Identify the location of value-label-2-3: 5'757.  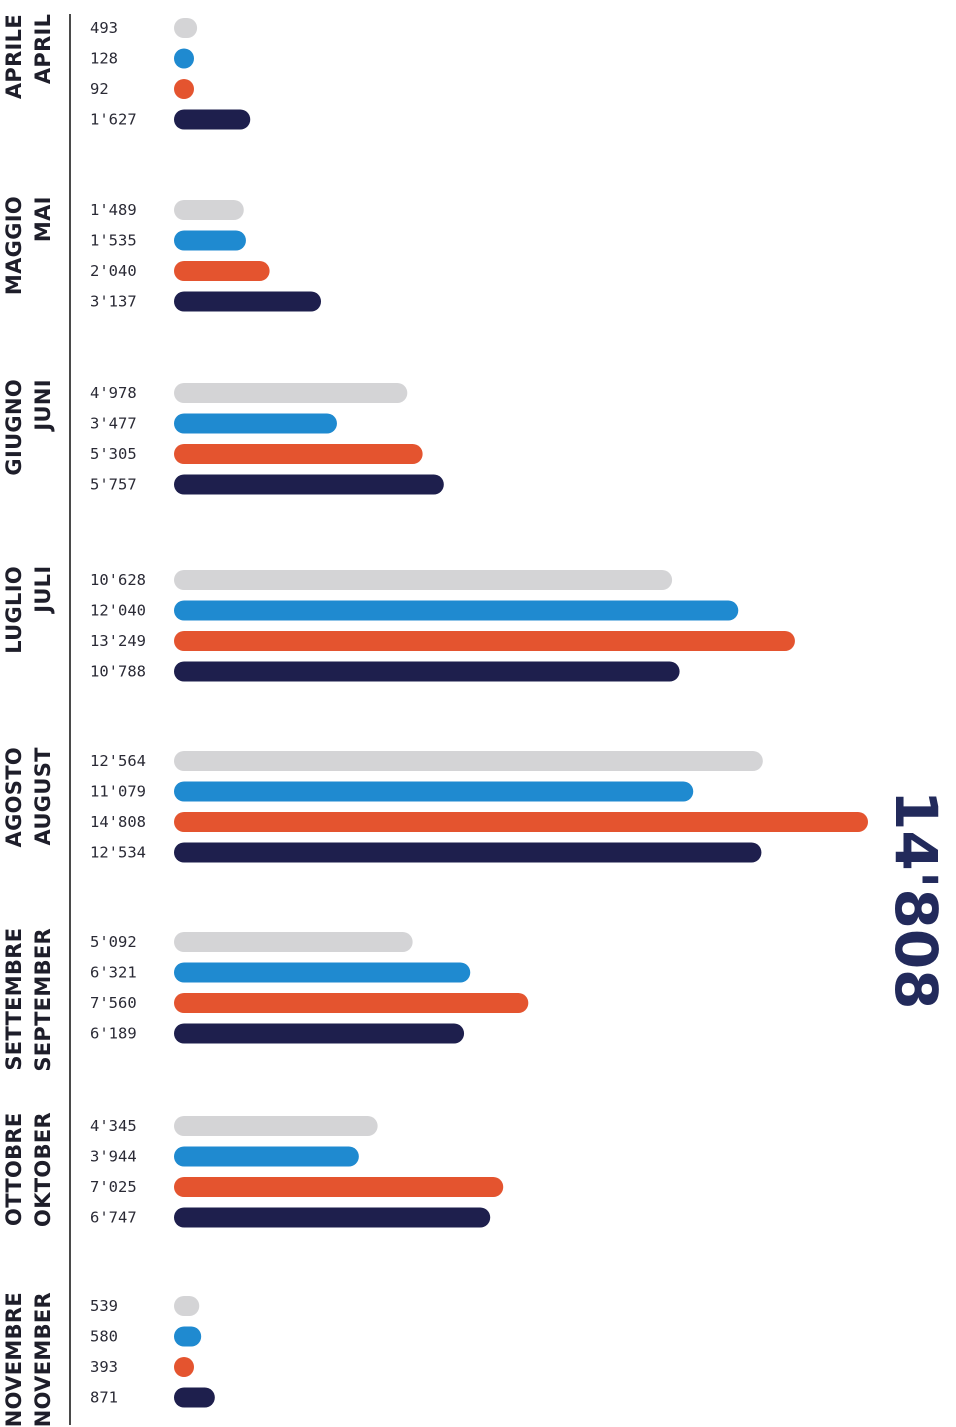
(113, 485).